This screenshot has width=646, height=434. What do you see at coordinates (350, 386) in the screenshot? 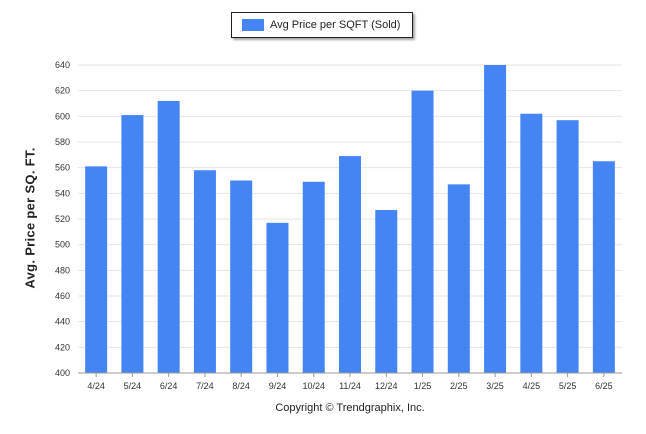
I see `x-tick-label: 11/24` at bounding box center [350, 386].